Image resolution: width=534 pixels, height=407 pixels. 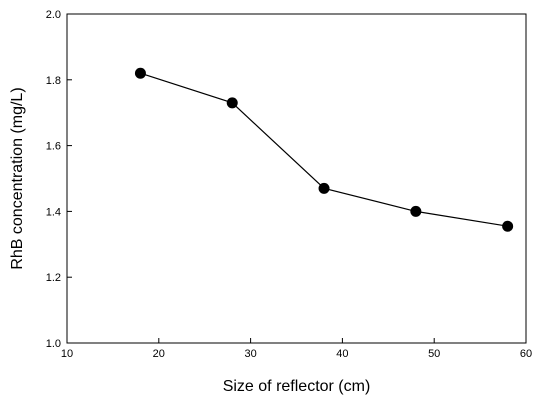 I want to click on y-axis-ticks: 1.0 1.2 1.4 1.6 1.8 2.0, so click(x=59, y=179).